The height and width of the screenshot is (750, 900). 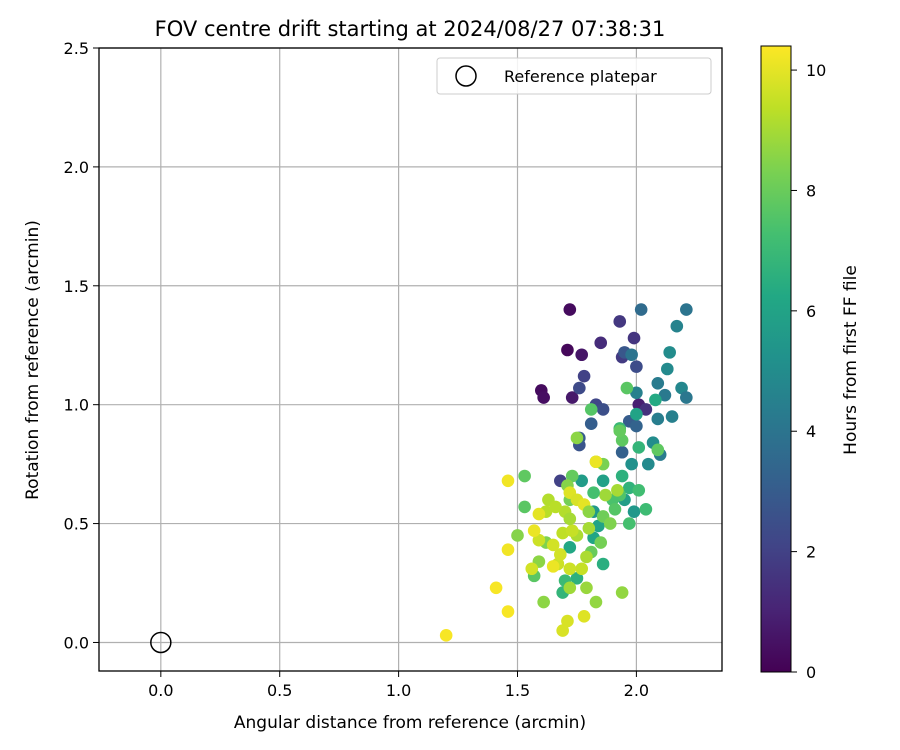 What do you see at coordinates (517, 690) in the screenshot?
I see `x-tick-label: 1.5` at bounding box center [517, 690].